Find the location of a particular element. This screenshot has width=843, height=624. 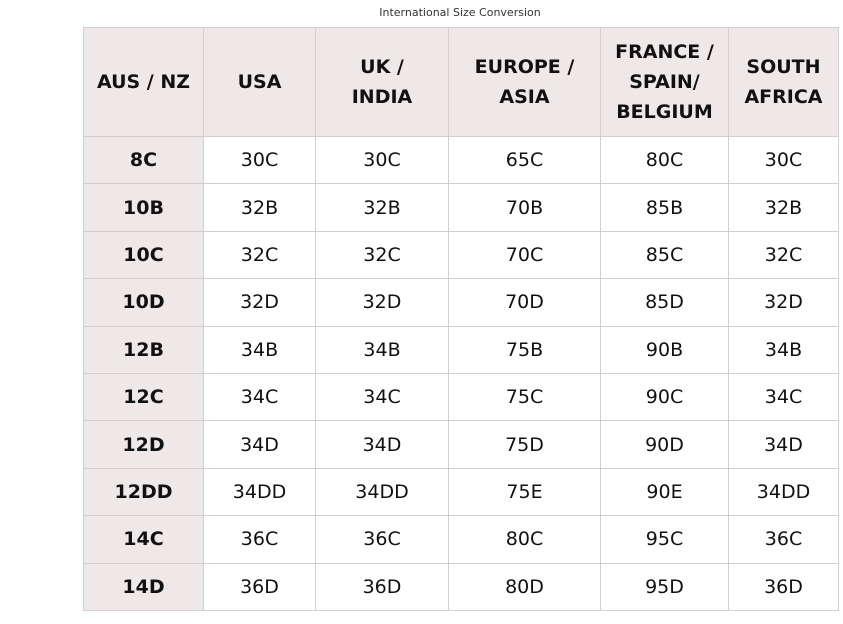

row-header-cell: 10D is located at coordinates (143, 302).